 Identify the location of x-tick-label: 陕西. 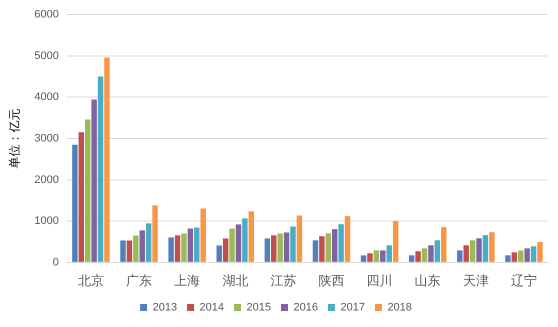
(331, 280).